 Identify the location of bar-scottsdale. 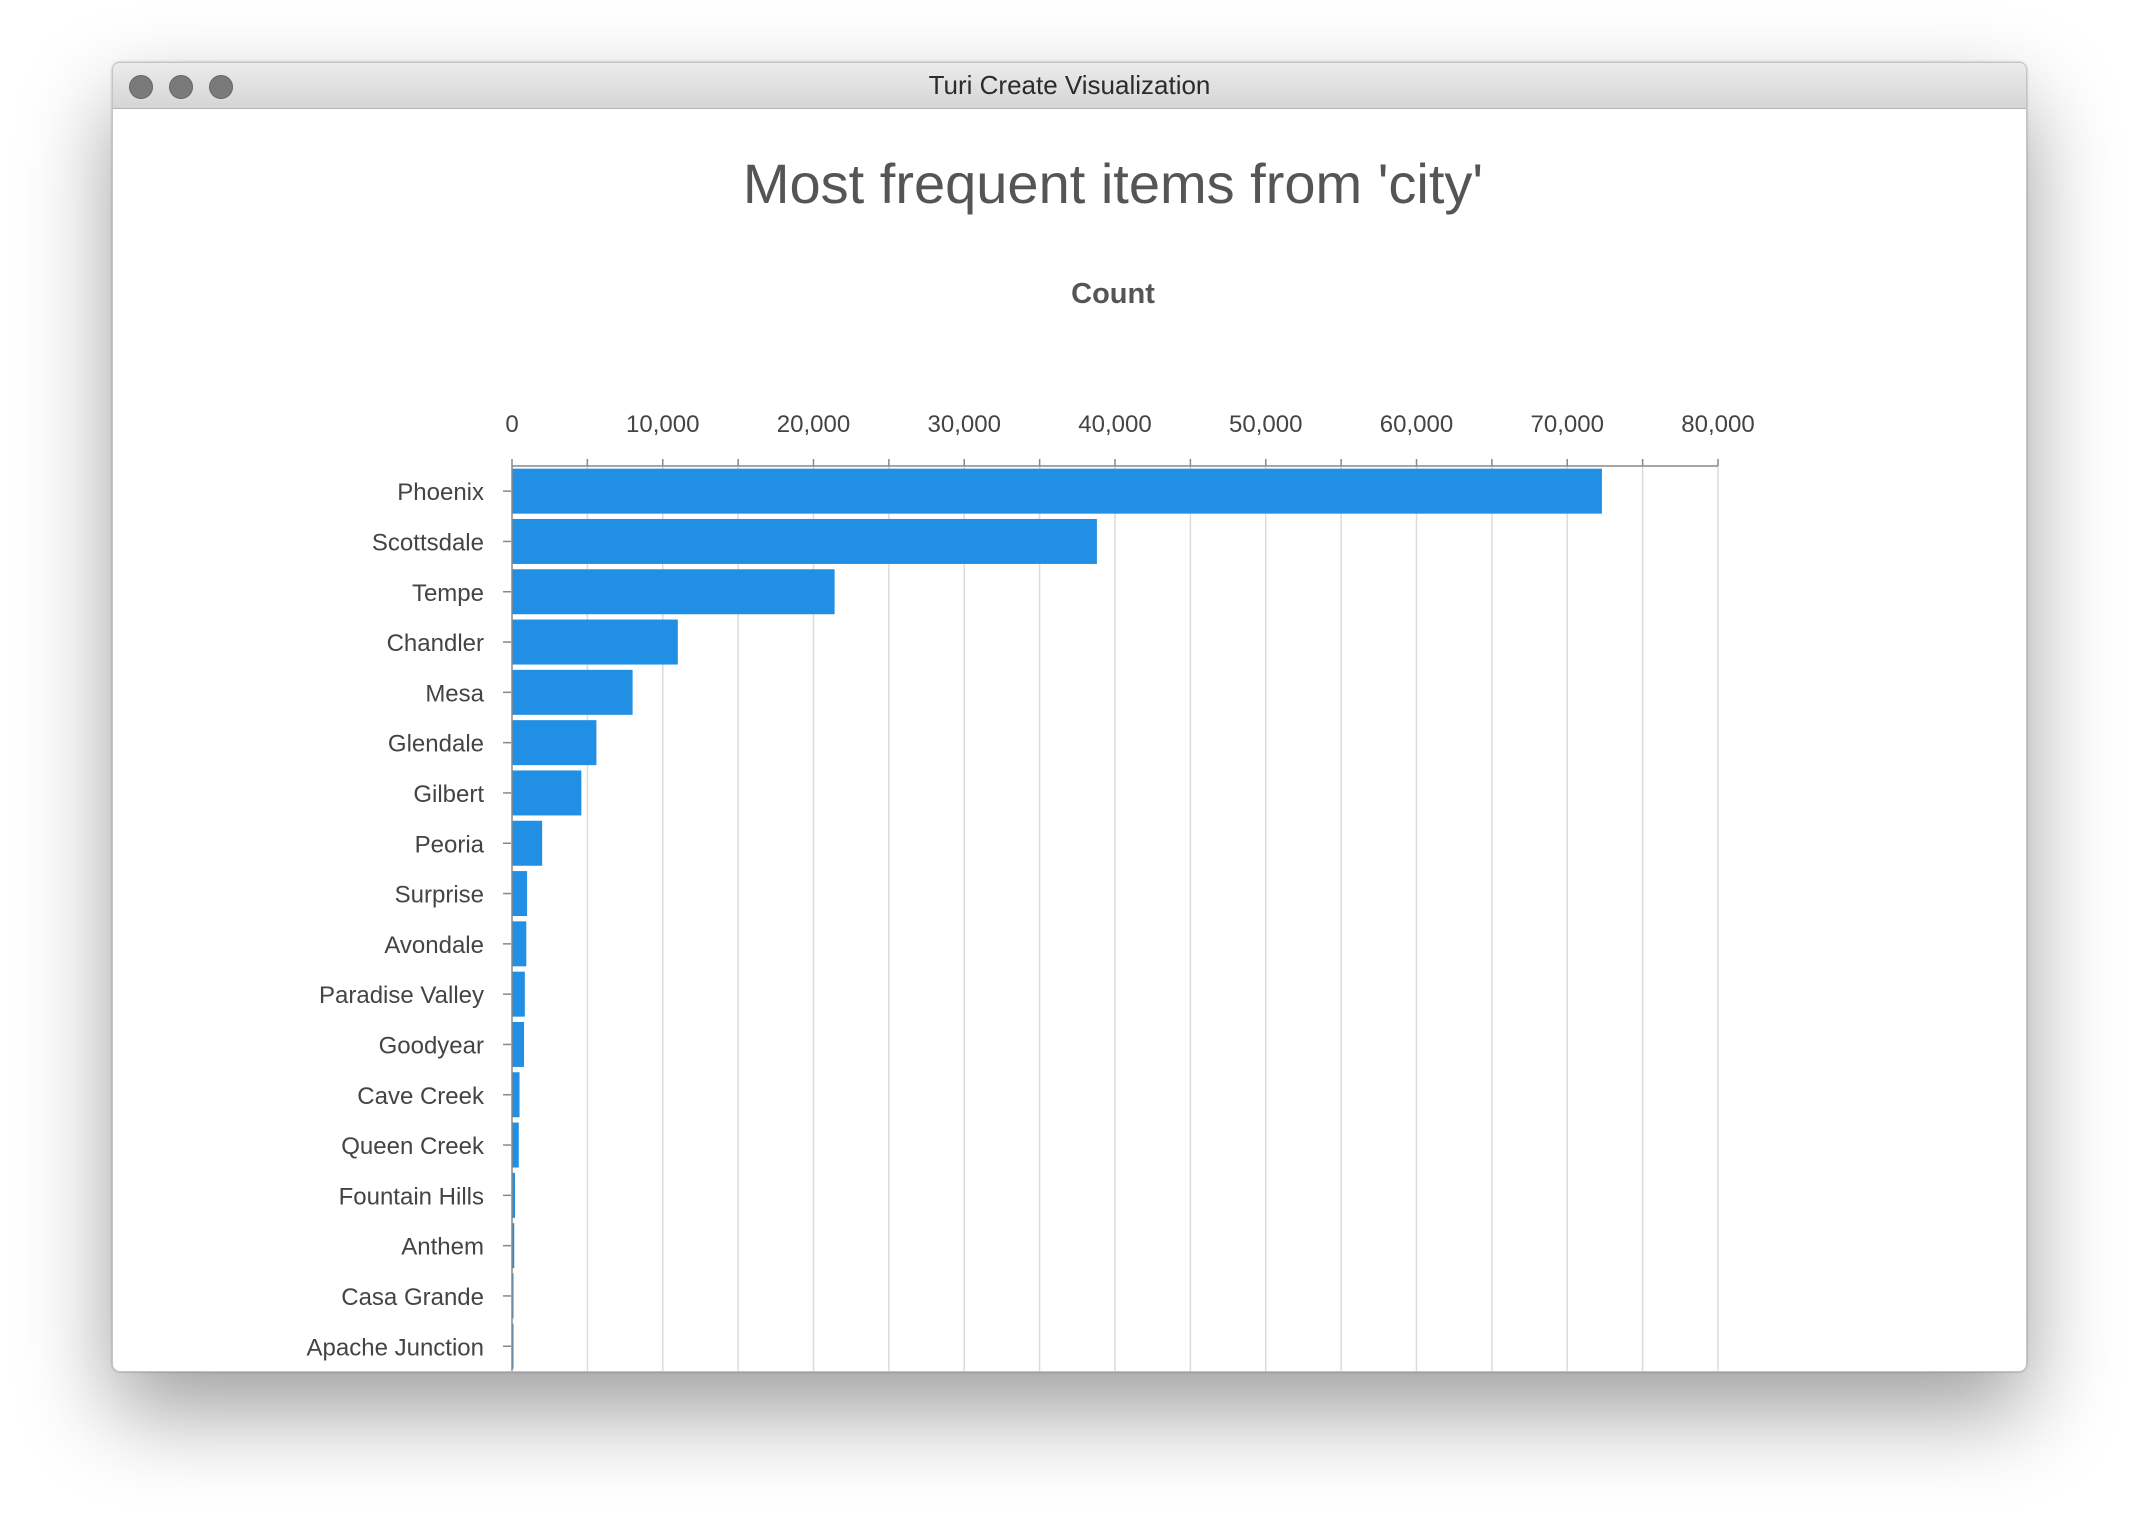
(804, 541).